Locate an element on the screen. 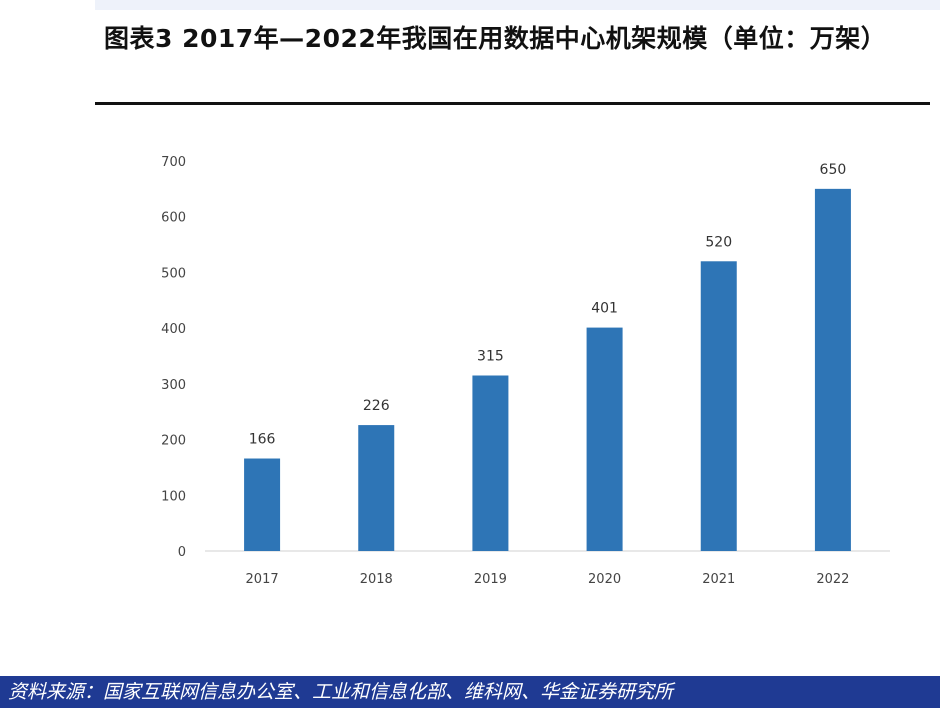 Image resolution: width=940 pixels, height=708 pixels. y-tick-label: 200 is located at coordinates (173, 441).